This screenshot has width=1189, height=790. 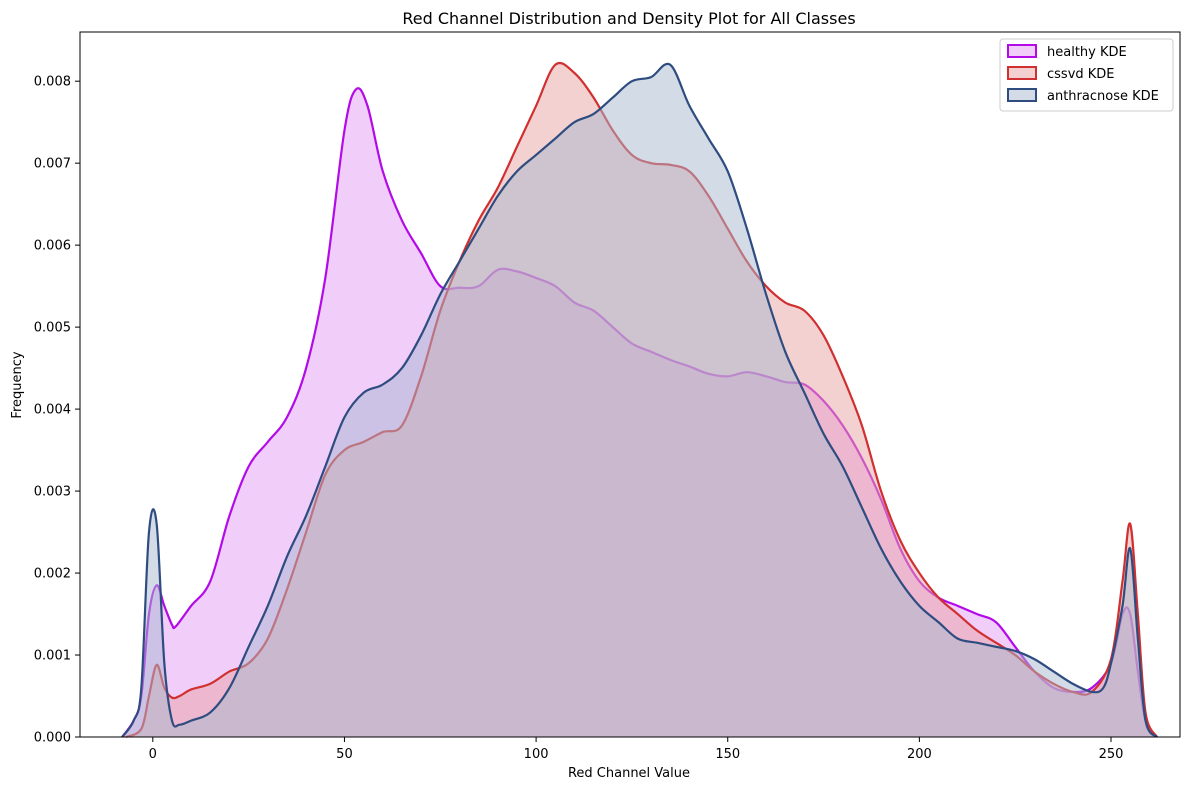 What do you see at coordinates (52, 164) in the screenshot?
I see `y-tick-label: 0.007` at bounding box center [52, 164].